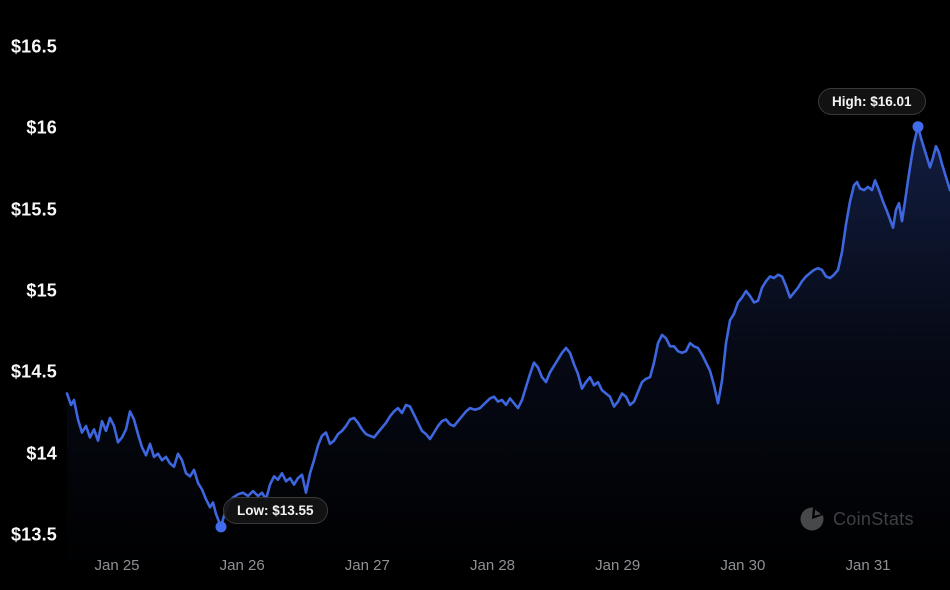 This screenshot has width=950, height=590. Describe the element at coordinates (743, 565) in the screenshot. I see `x-axis-label: Jan 30` at that location.